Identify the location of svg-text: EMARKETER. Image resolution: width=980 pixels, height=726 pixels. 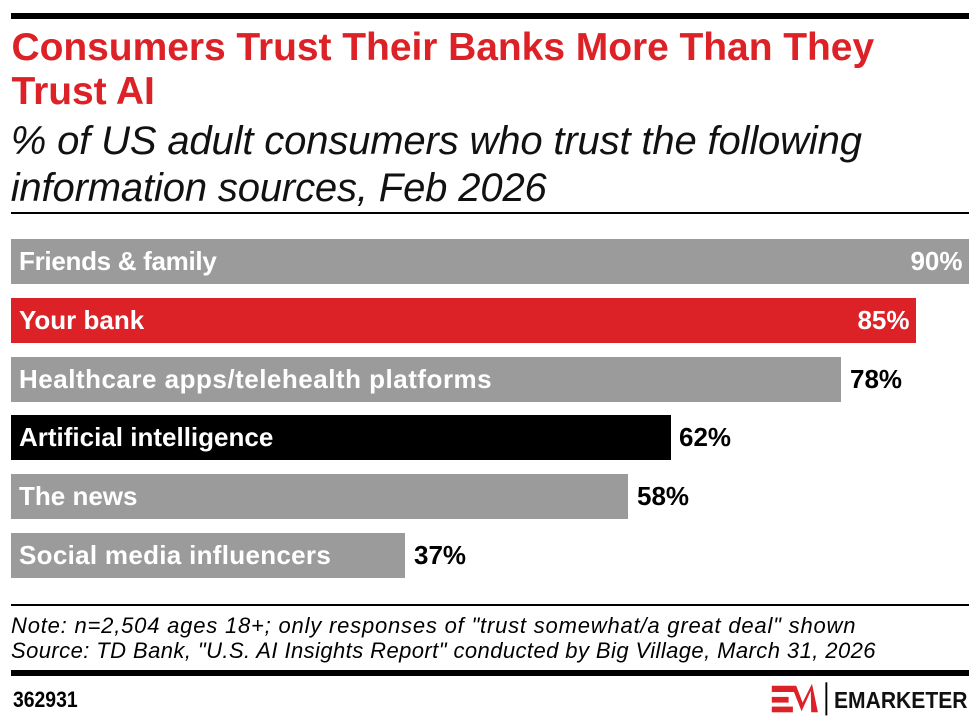
(901, 700).